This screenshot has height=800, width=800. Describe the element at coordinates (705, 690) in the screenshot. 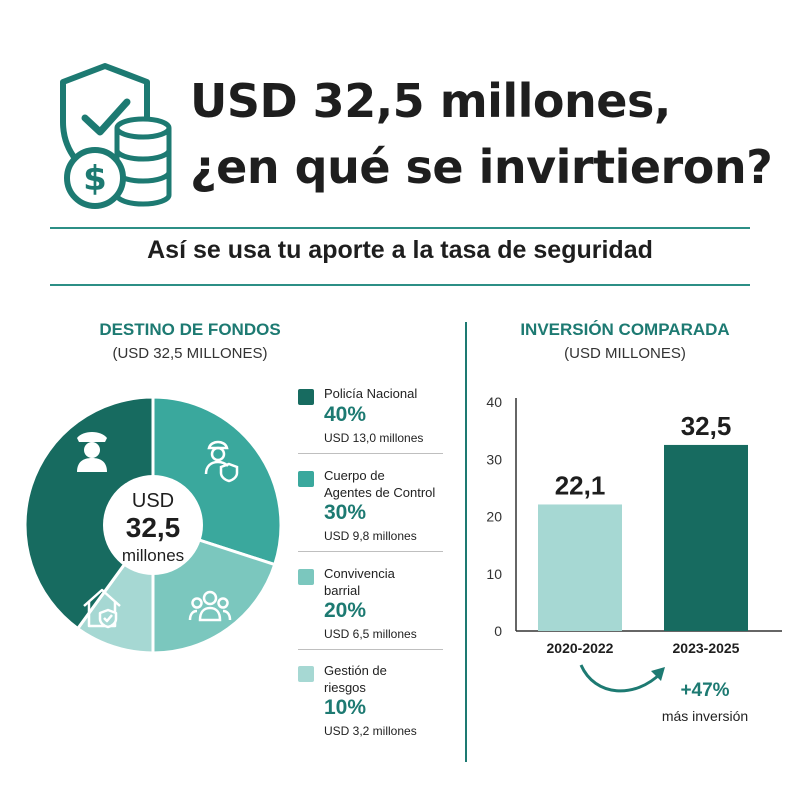

I see `growth-percent: +47%` at that location.